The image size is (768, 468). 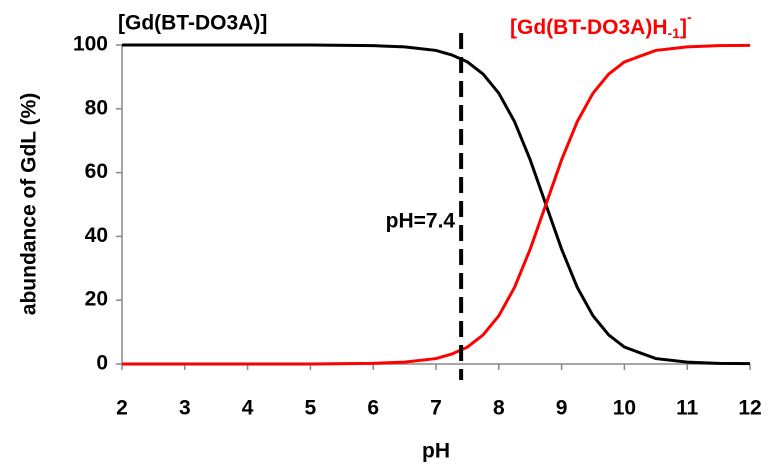 What do you see at coordinates (624, 408) in the screenshot?
I see `x-tick-label: 10` at bounding box center [624, 408].